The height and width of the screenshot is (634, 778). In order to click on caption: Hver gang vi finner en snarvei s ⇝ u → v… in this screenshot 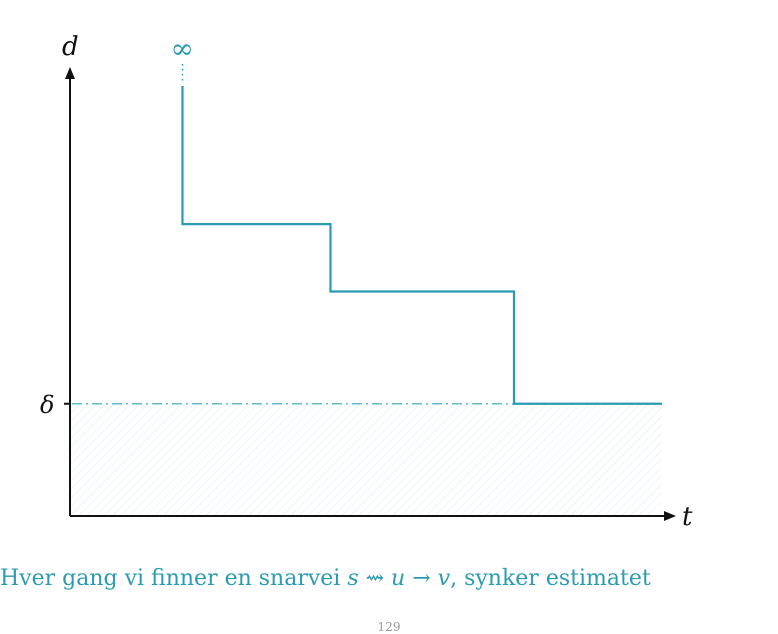, I will do `click(389, 578)`.